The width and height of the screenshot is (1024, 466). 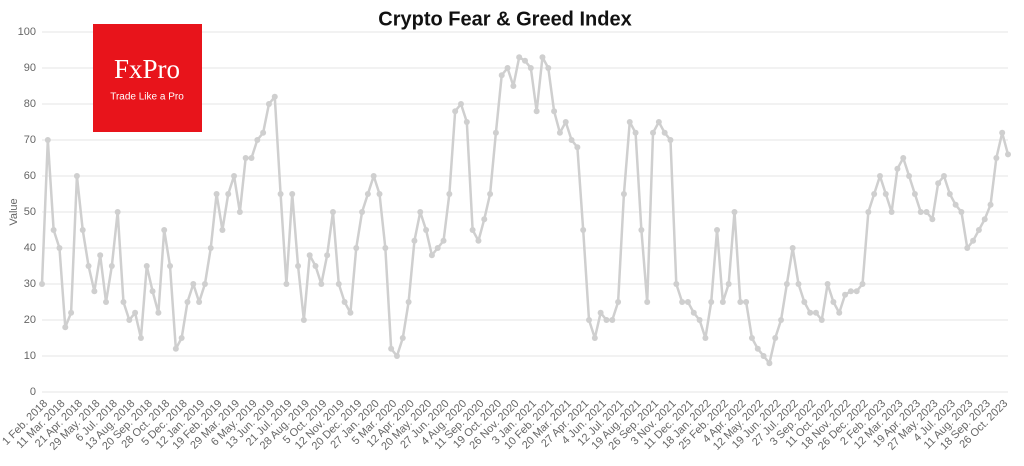 I want to click on y-tick-label: 90, so click(x=30, y=68).